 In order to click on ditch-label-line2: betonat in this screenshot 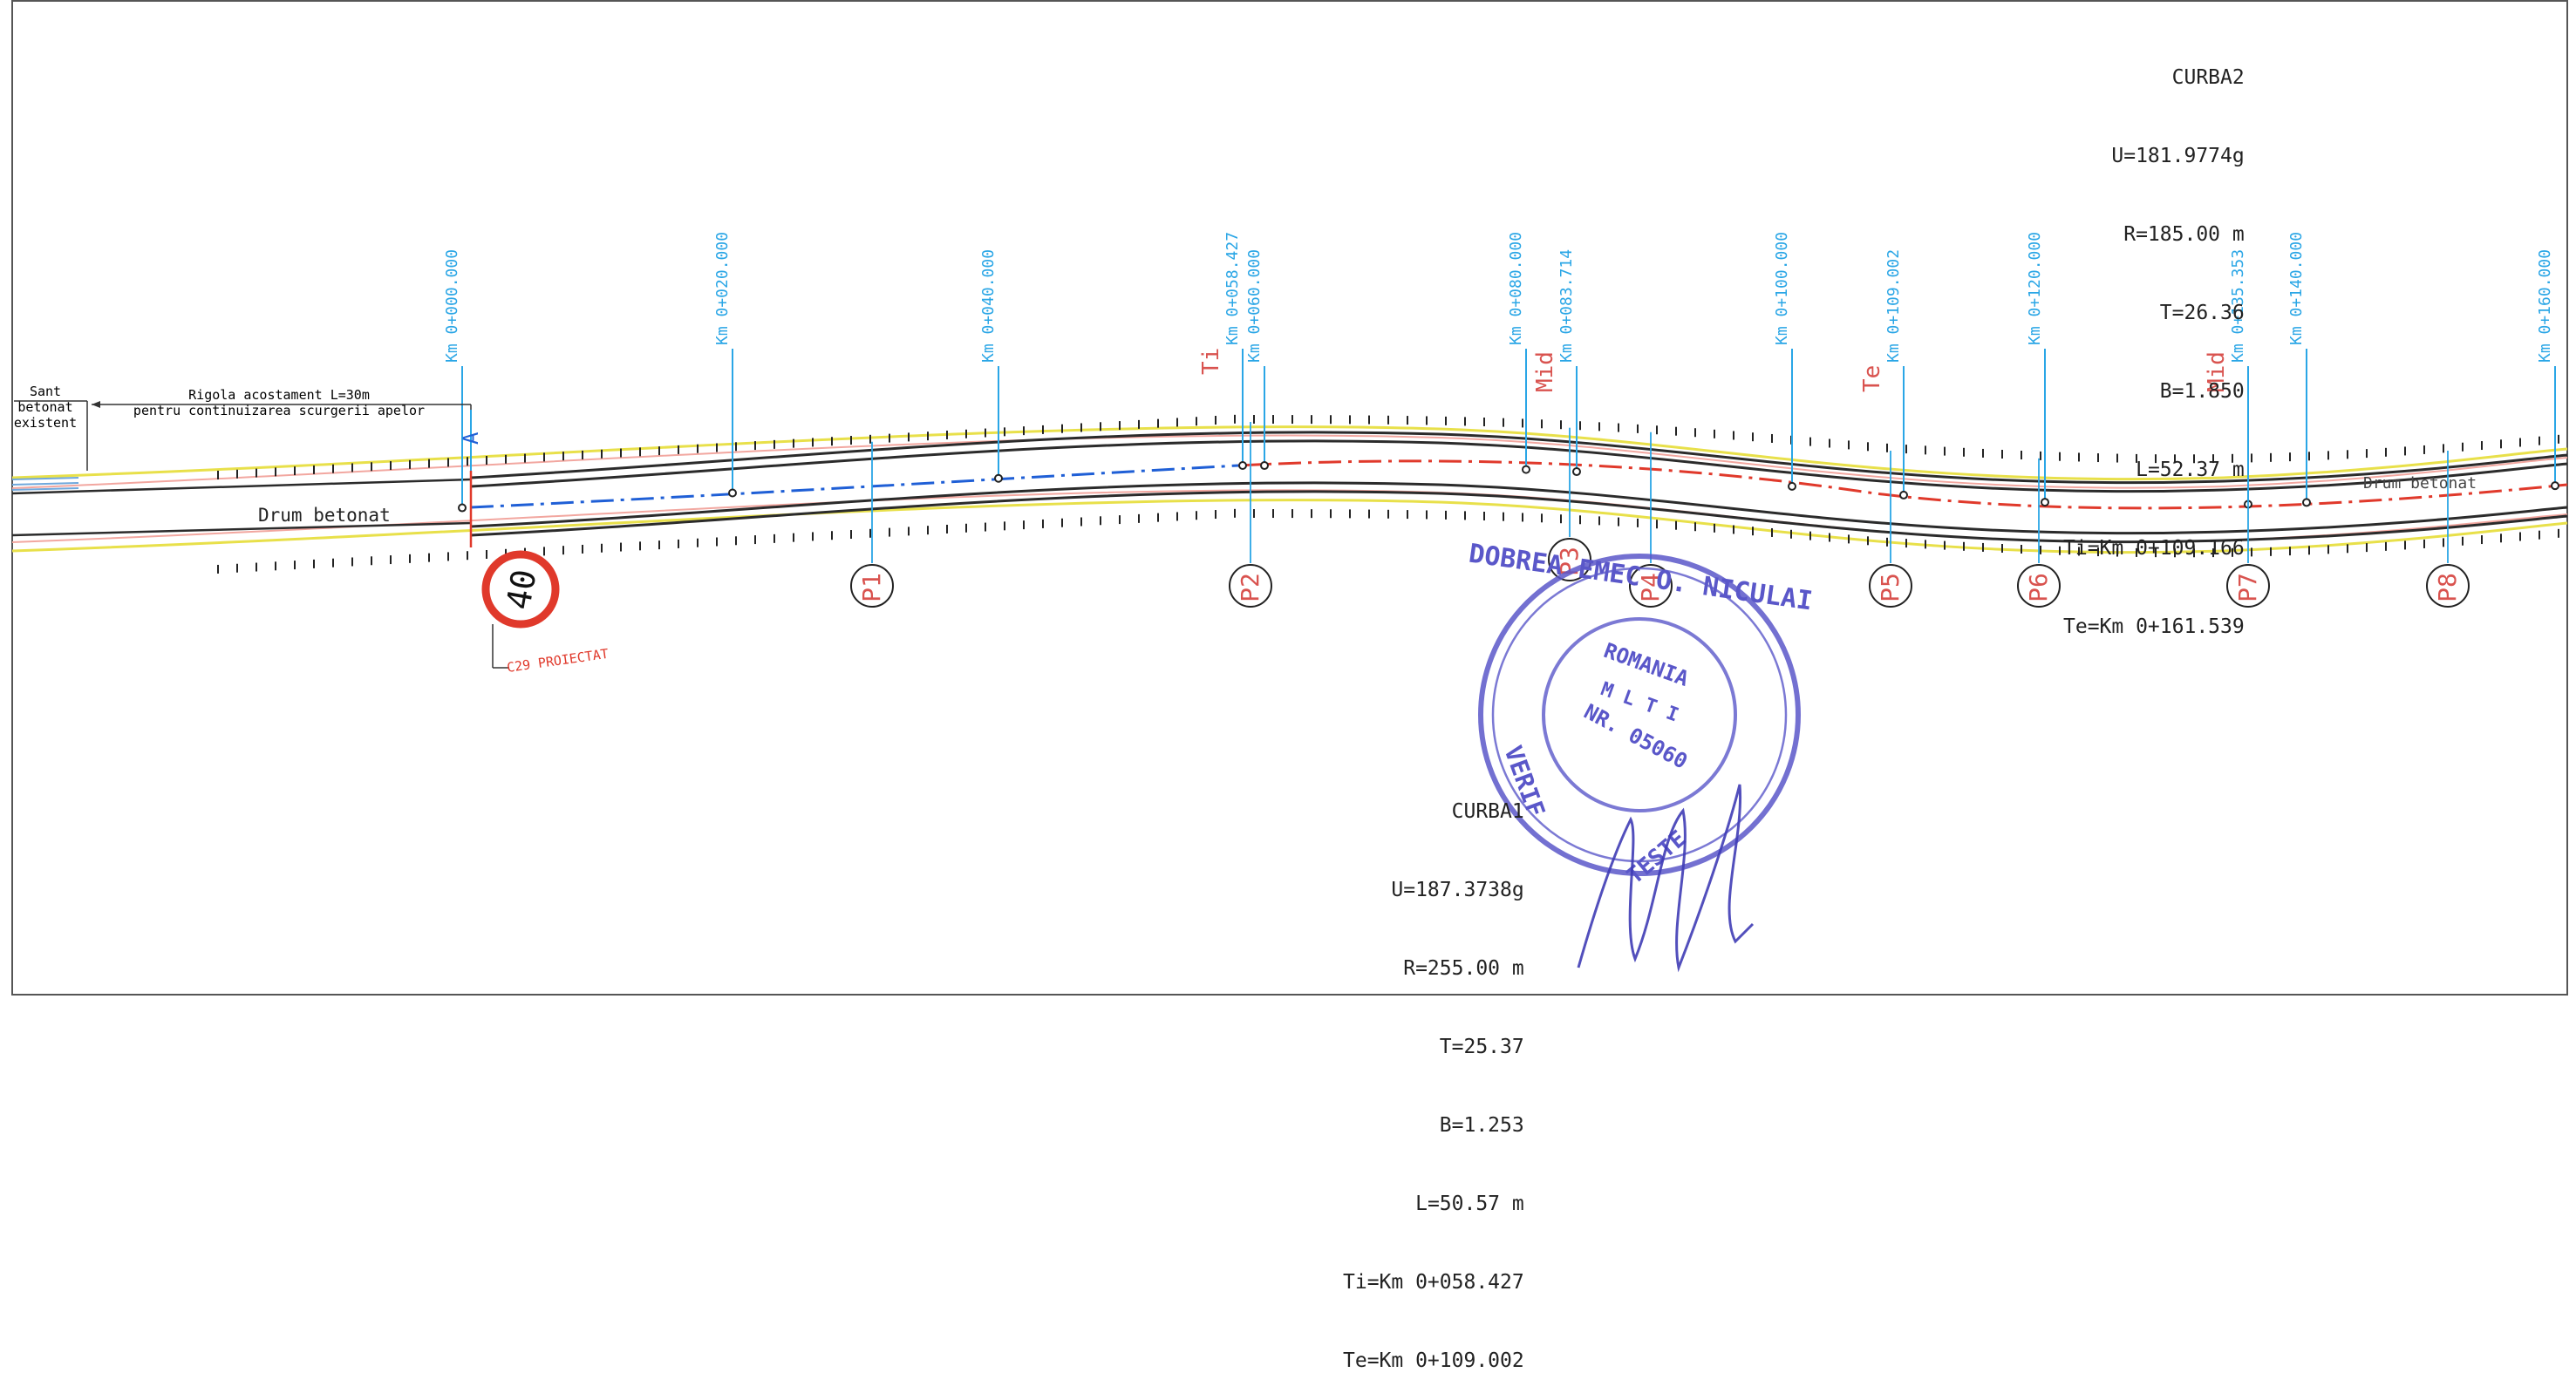, I will do `click(44, 407)`.